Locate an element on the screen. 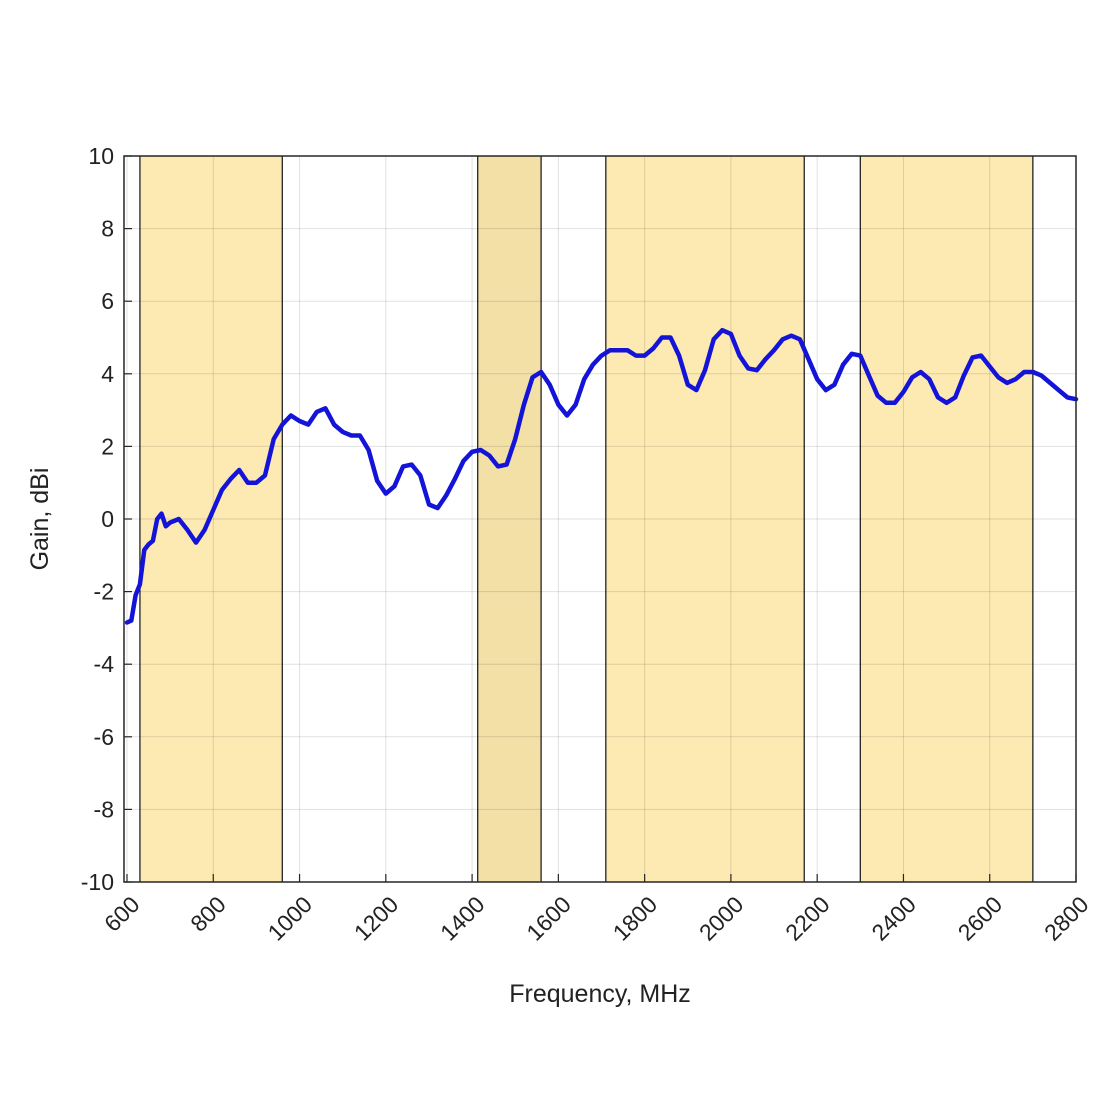  y-tick-label: 6 is located at coordinates (107, 301).